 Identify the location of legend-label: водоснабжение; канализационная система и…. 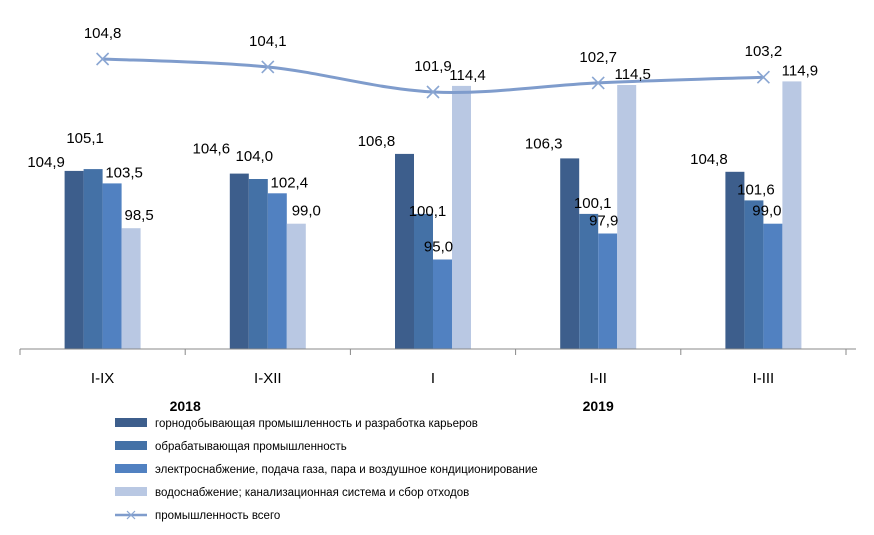
(312, 493).